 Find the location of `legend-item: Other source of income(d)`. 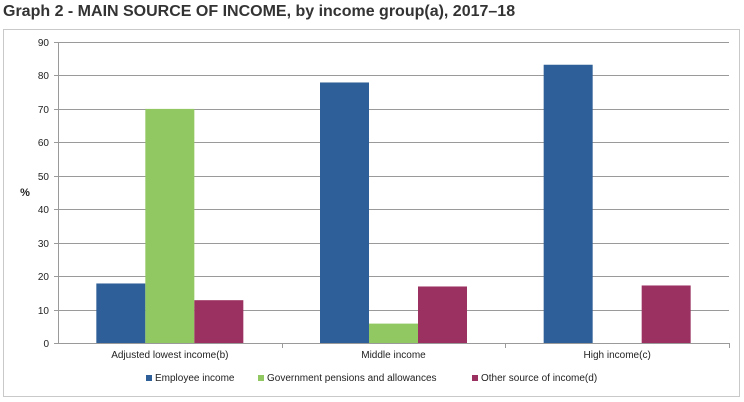

legend-item: Other source of income(d) is located at coordinates (534, 378).